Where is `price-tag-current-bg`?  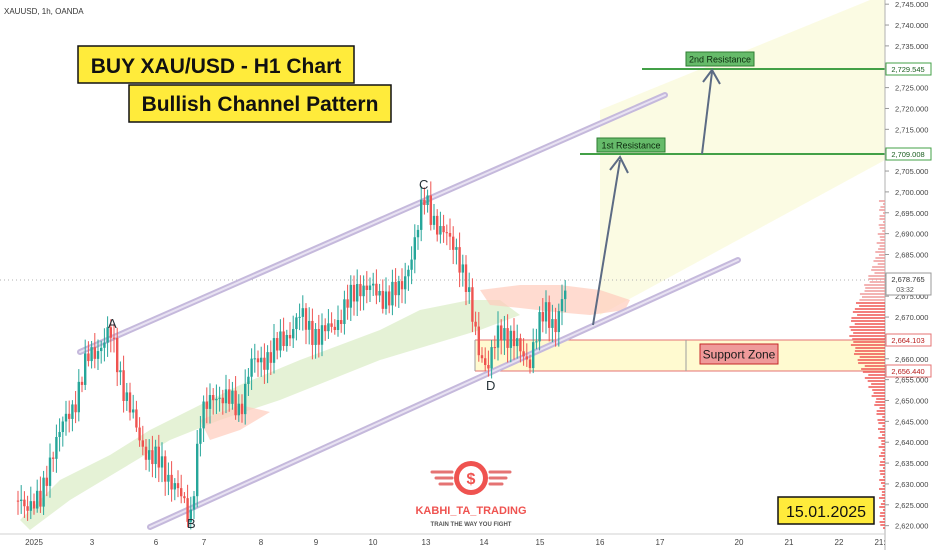 price-tag-current-bg is located at coordinates (908, 284).